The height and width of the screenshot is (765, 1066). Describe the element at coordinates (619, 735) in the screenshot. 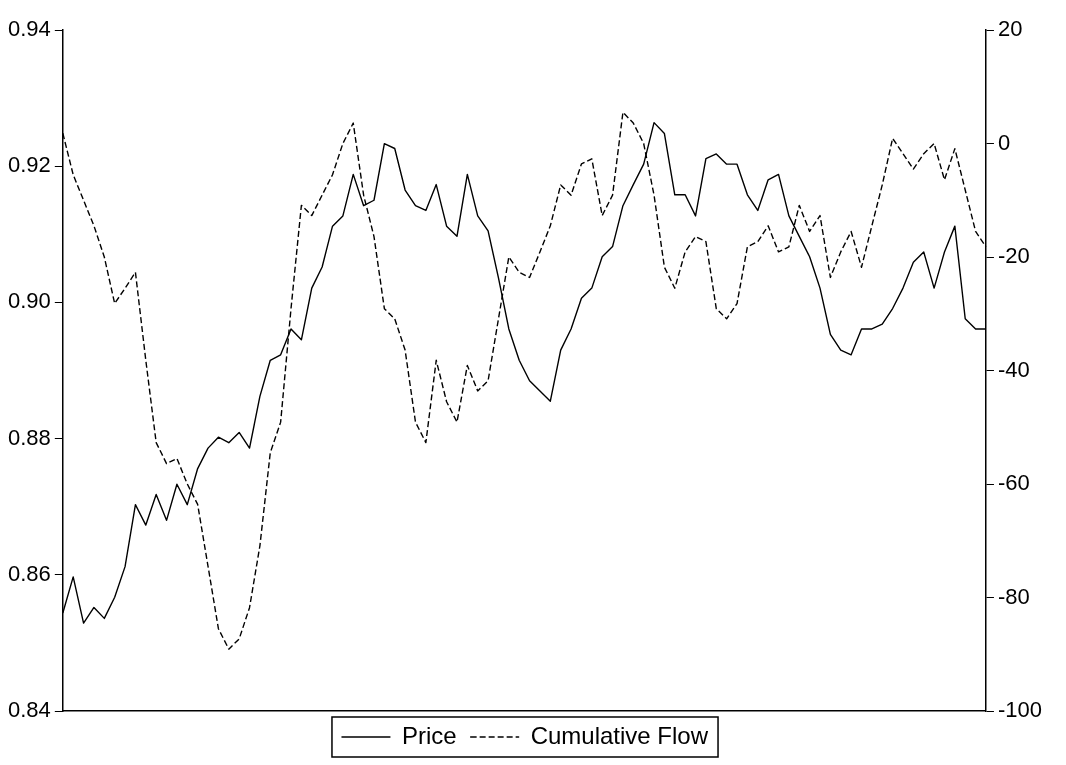

I see `legend-label: Cumulative Flow` at that location.